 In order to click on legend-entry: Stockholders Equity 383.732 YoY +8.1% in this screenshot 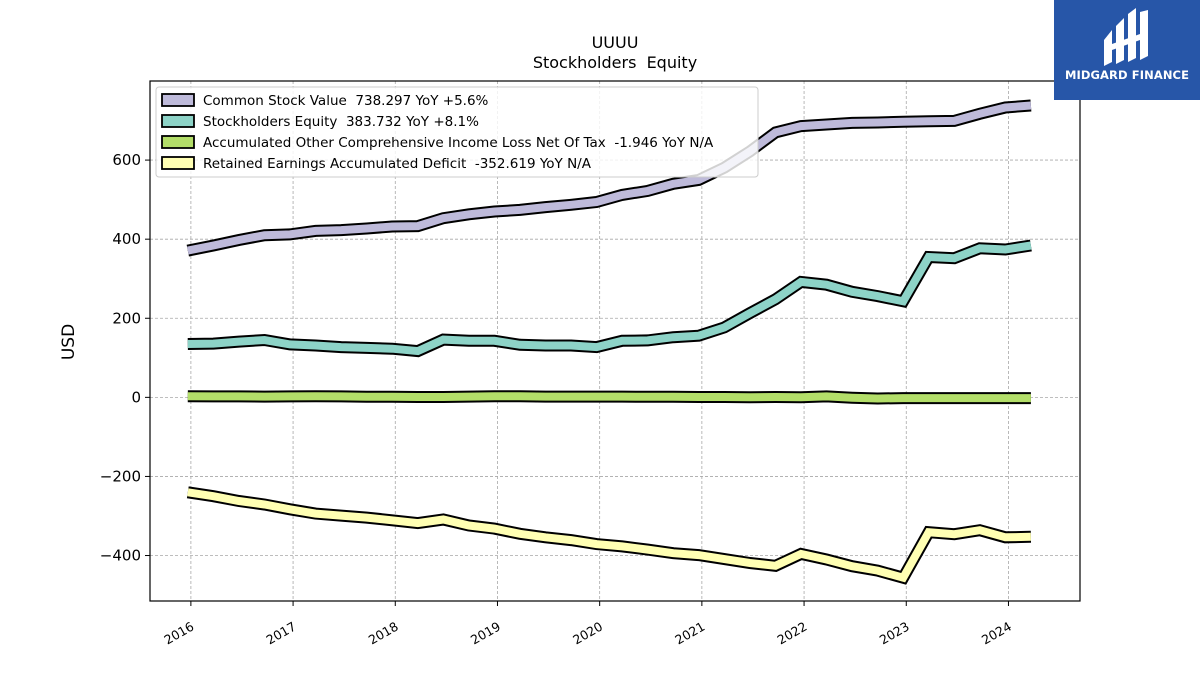, I will do `click(341, 122)`.